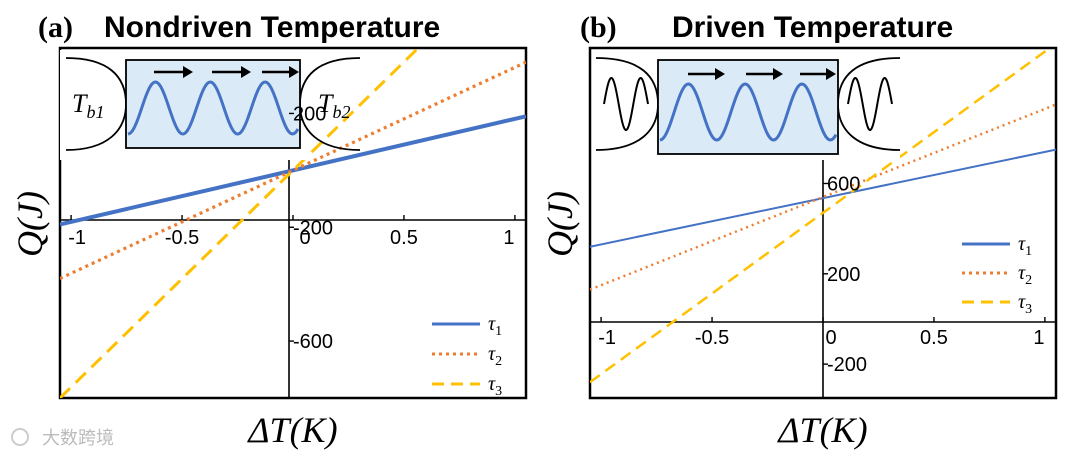 This screenshot has width=1080, height=463. Describe the element at coordinates (847, 365) in the screenshot. I see `panel-b-y-tick-label: -200` at that location.